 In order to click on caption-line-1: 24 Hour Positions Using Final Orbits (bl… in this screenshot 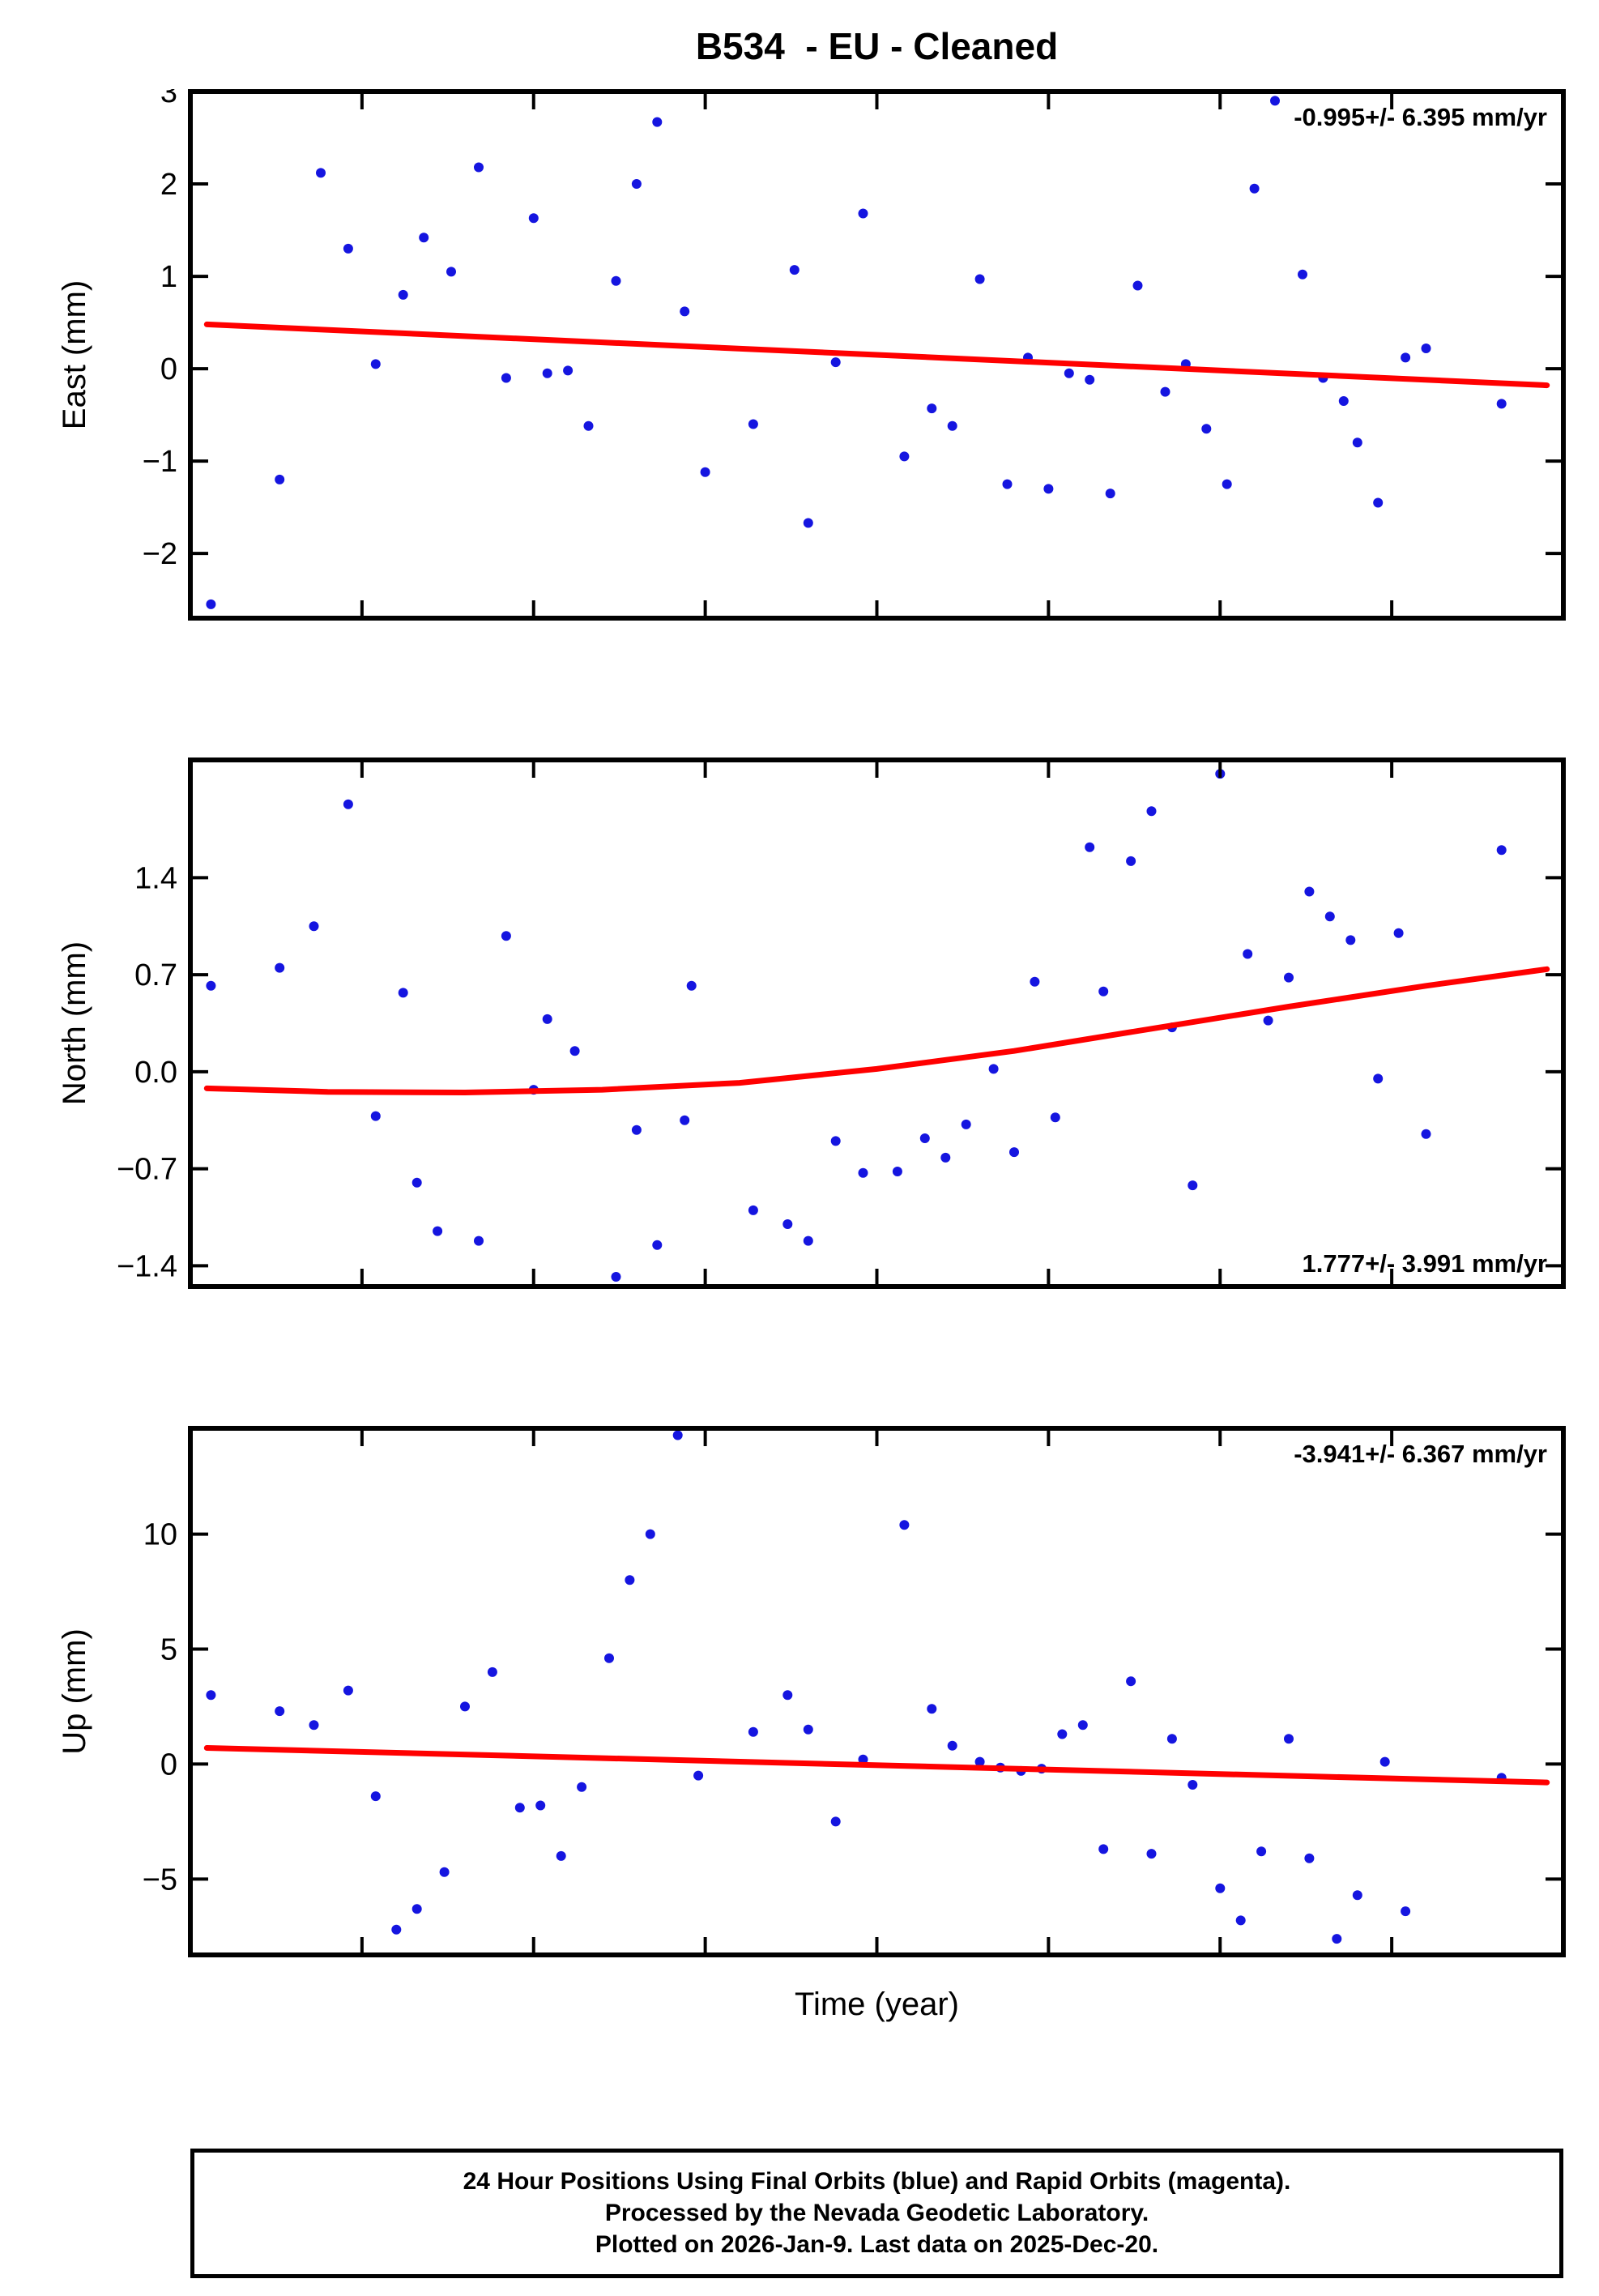, I will do `click(877, 2181)`.